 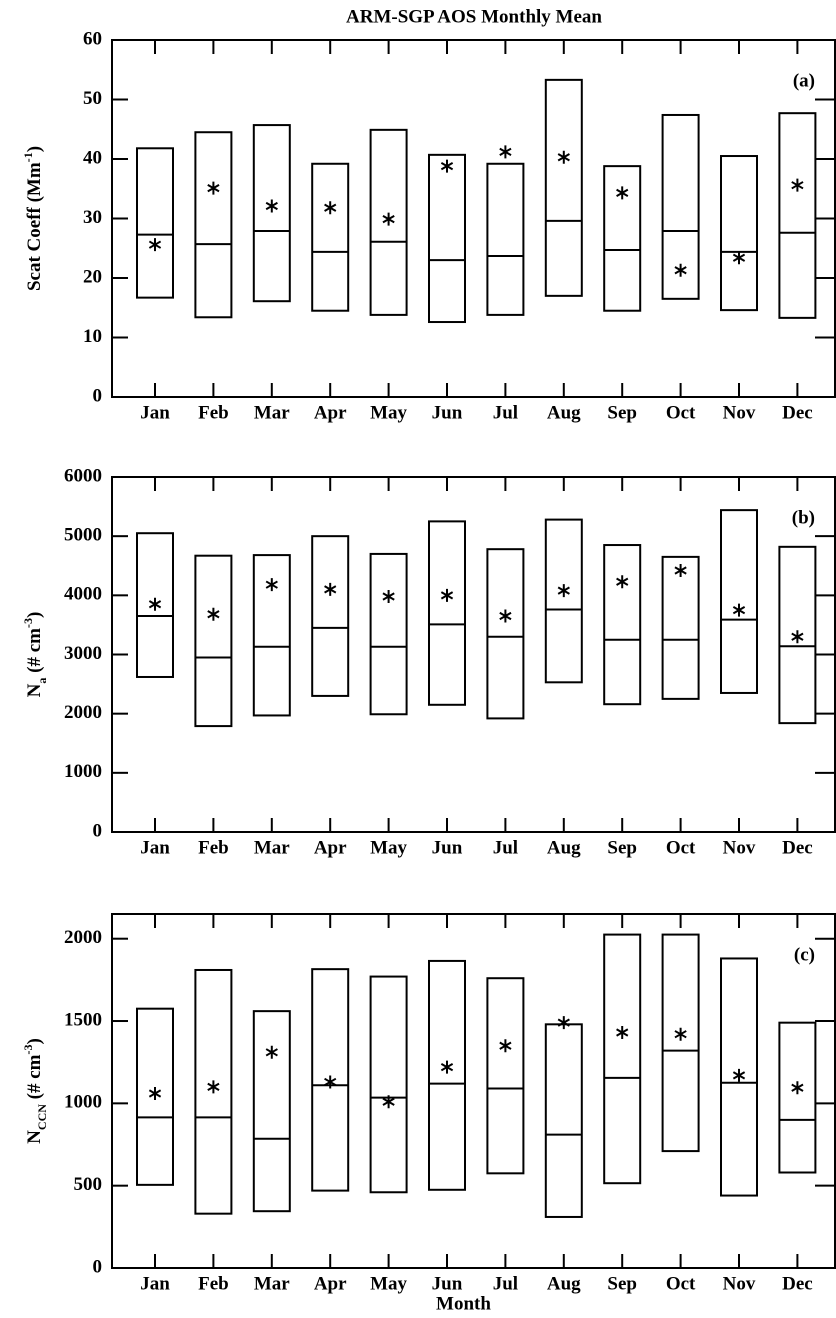 What do you see at coordinates (92, 98) in the screenshot?
I see `y-tick-label: 50` at bounding box center [92, 98].